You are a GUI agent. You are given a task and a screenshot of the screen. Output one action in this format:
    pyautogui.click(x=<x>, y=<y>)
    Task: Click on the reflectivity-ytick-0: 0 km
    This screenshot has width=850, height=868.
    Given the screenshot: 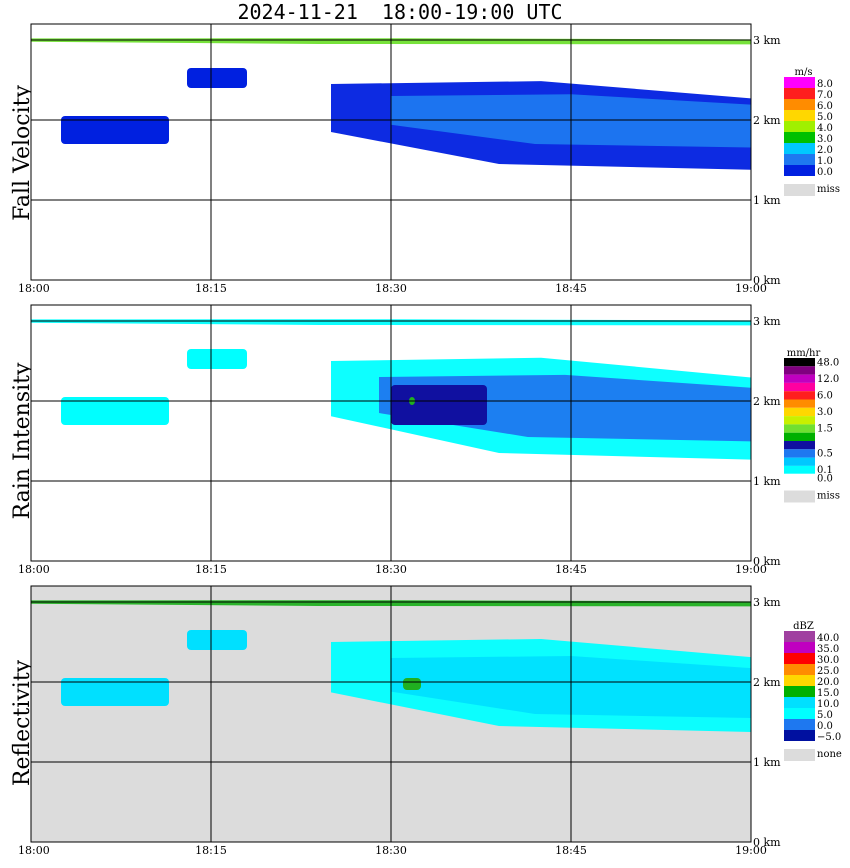 What is the action you would take?
    pyautogui.click(x=767, y=842)
    